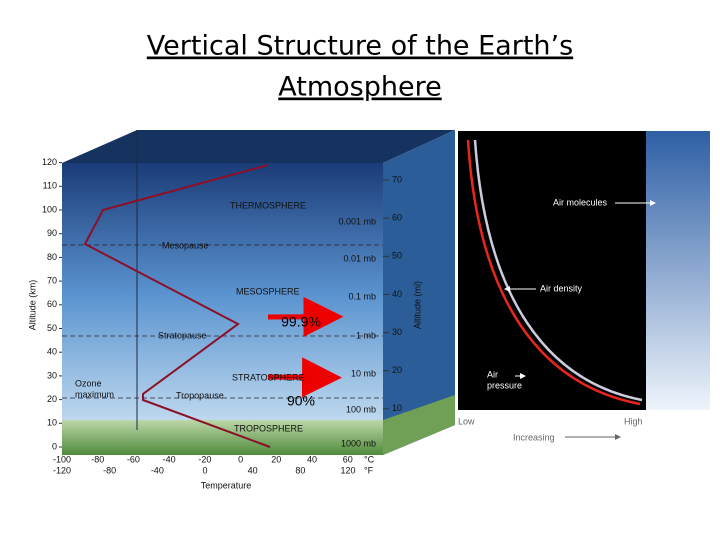 The width and height of the screenshot is (720, 540). What do you see at coordinates (182, 335) in the screenshot?
I see `layer-label: Stratopause` at bounding box center [182, 335].